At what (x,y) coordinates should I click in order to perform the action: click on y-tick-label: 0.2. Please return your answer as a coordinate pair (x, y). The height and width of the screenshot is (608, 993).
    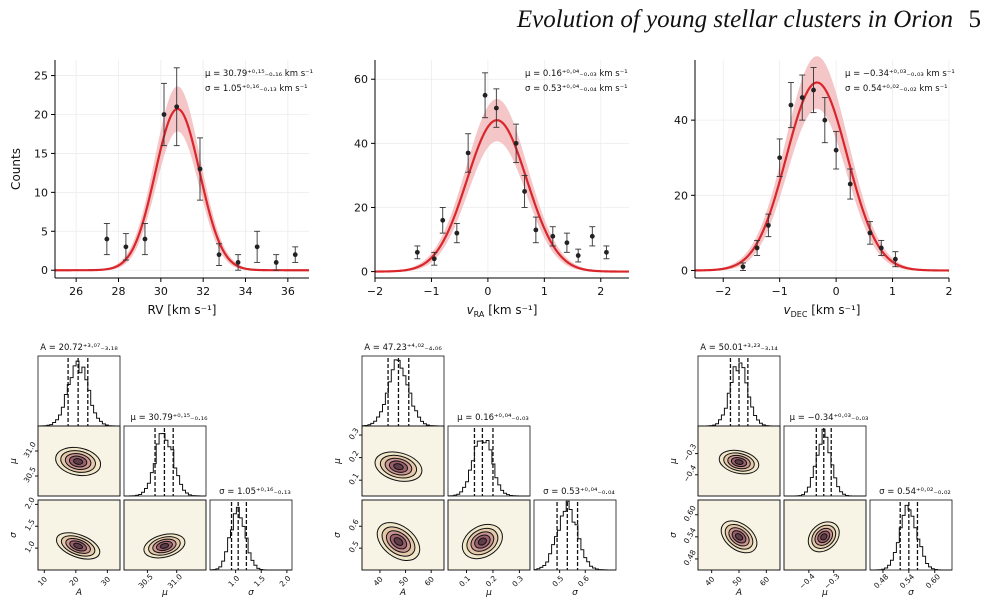
    Looking at the image, I should click on (354, 456).